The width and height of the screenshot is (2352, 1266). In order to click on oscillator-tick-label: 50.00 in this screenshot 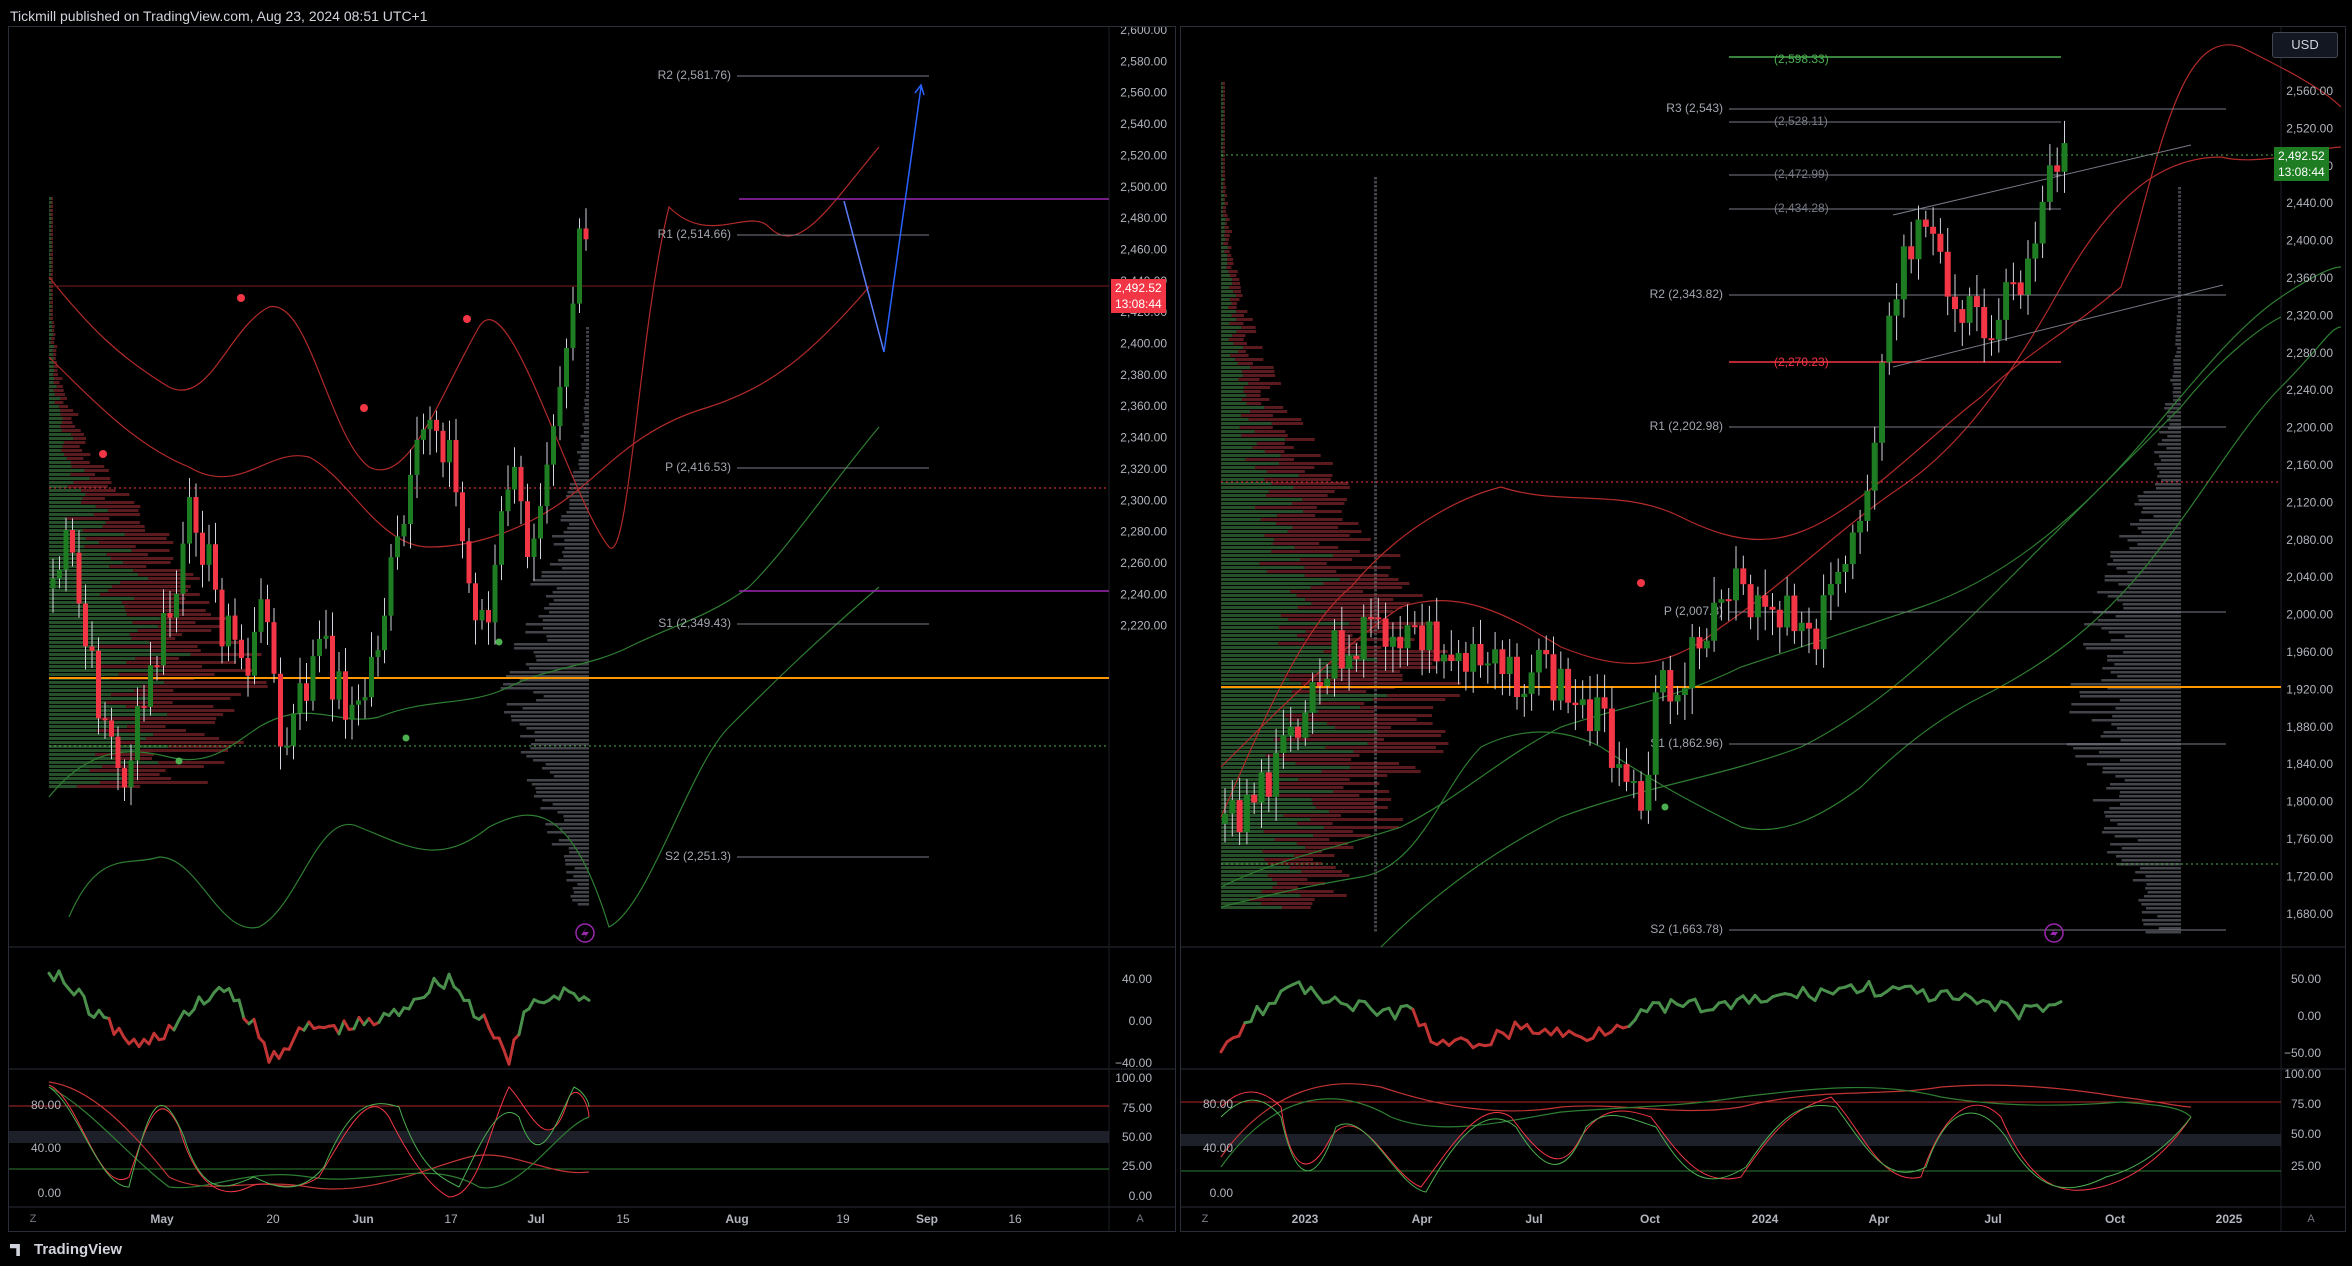, I will do `click(2306, 1134)`.